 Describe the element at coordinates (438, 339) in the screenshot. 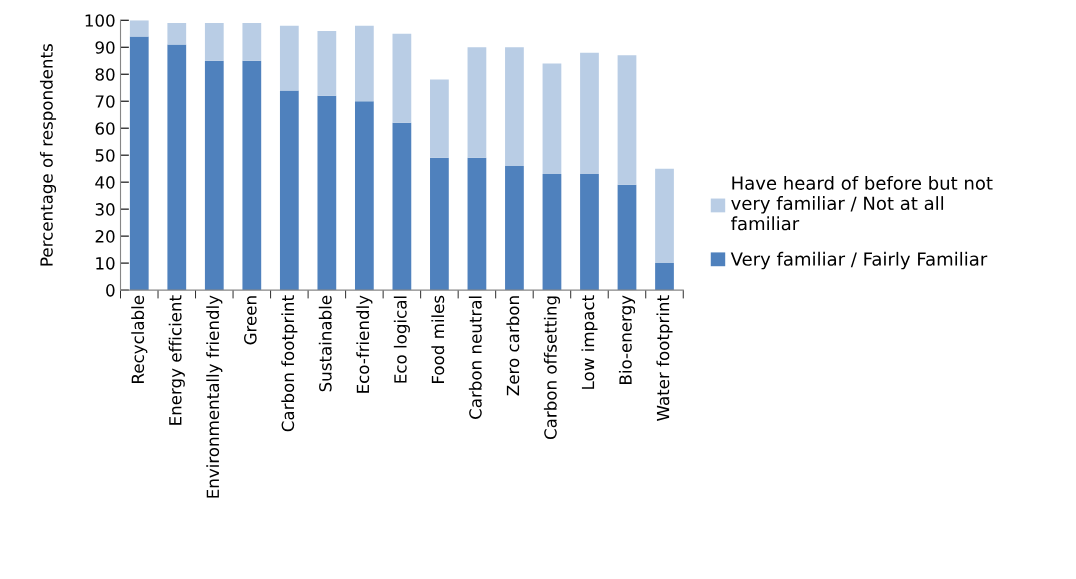

I see `x-tick-label: Food miles` at that location.